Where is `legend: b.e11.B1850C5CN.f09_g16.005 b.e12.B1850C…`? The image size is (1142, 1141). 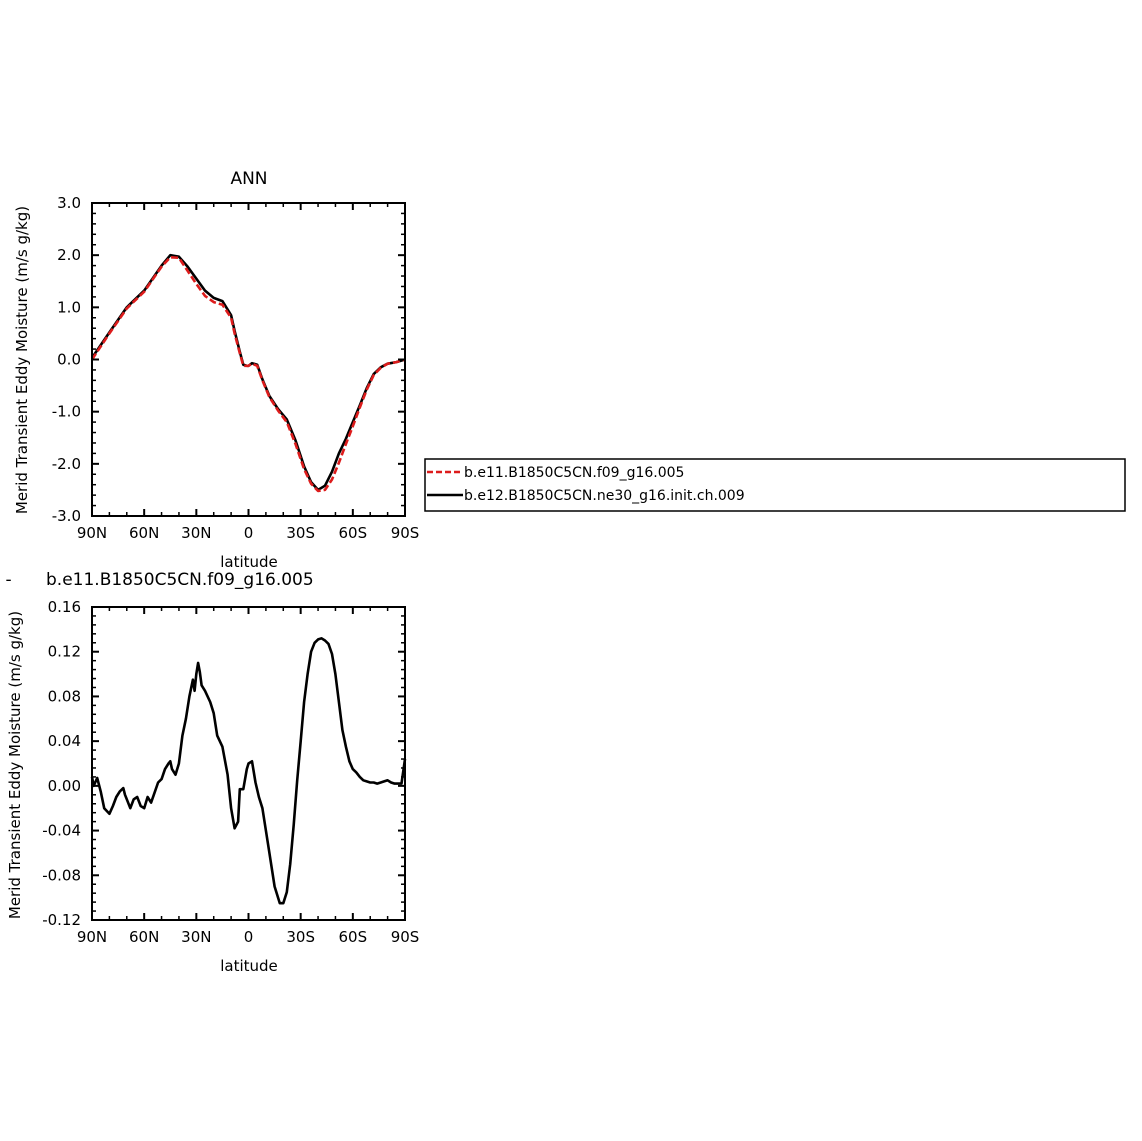 legend: b.e11.B1850C5CN.f09_g16.005 b.e12.B1850C… is located at coordinates (775, 485).